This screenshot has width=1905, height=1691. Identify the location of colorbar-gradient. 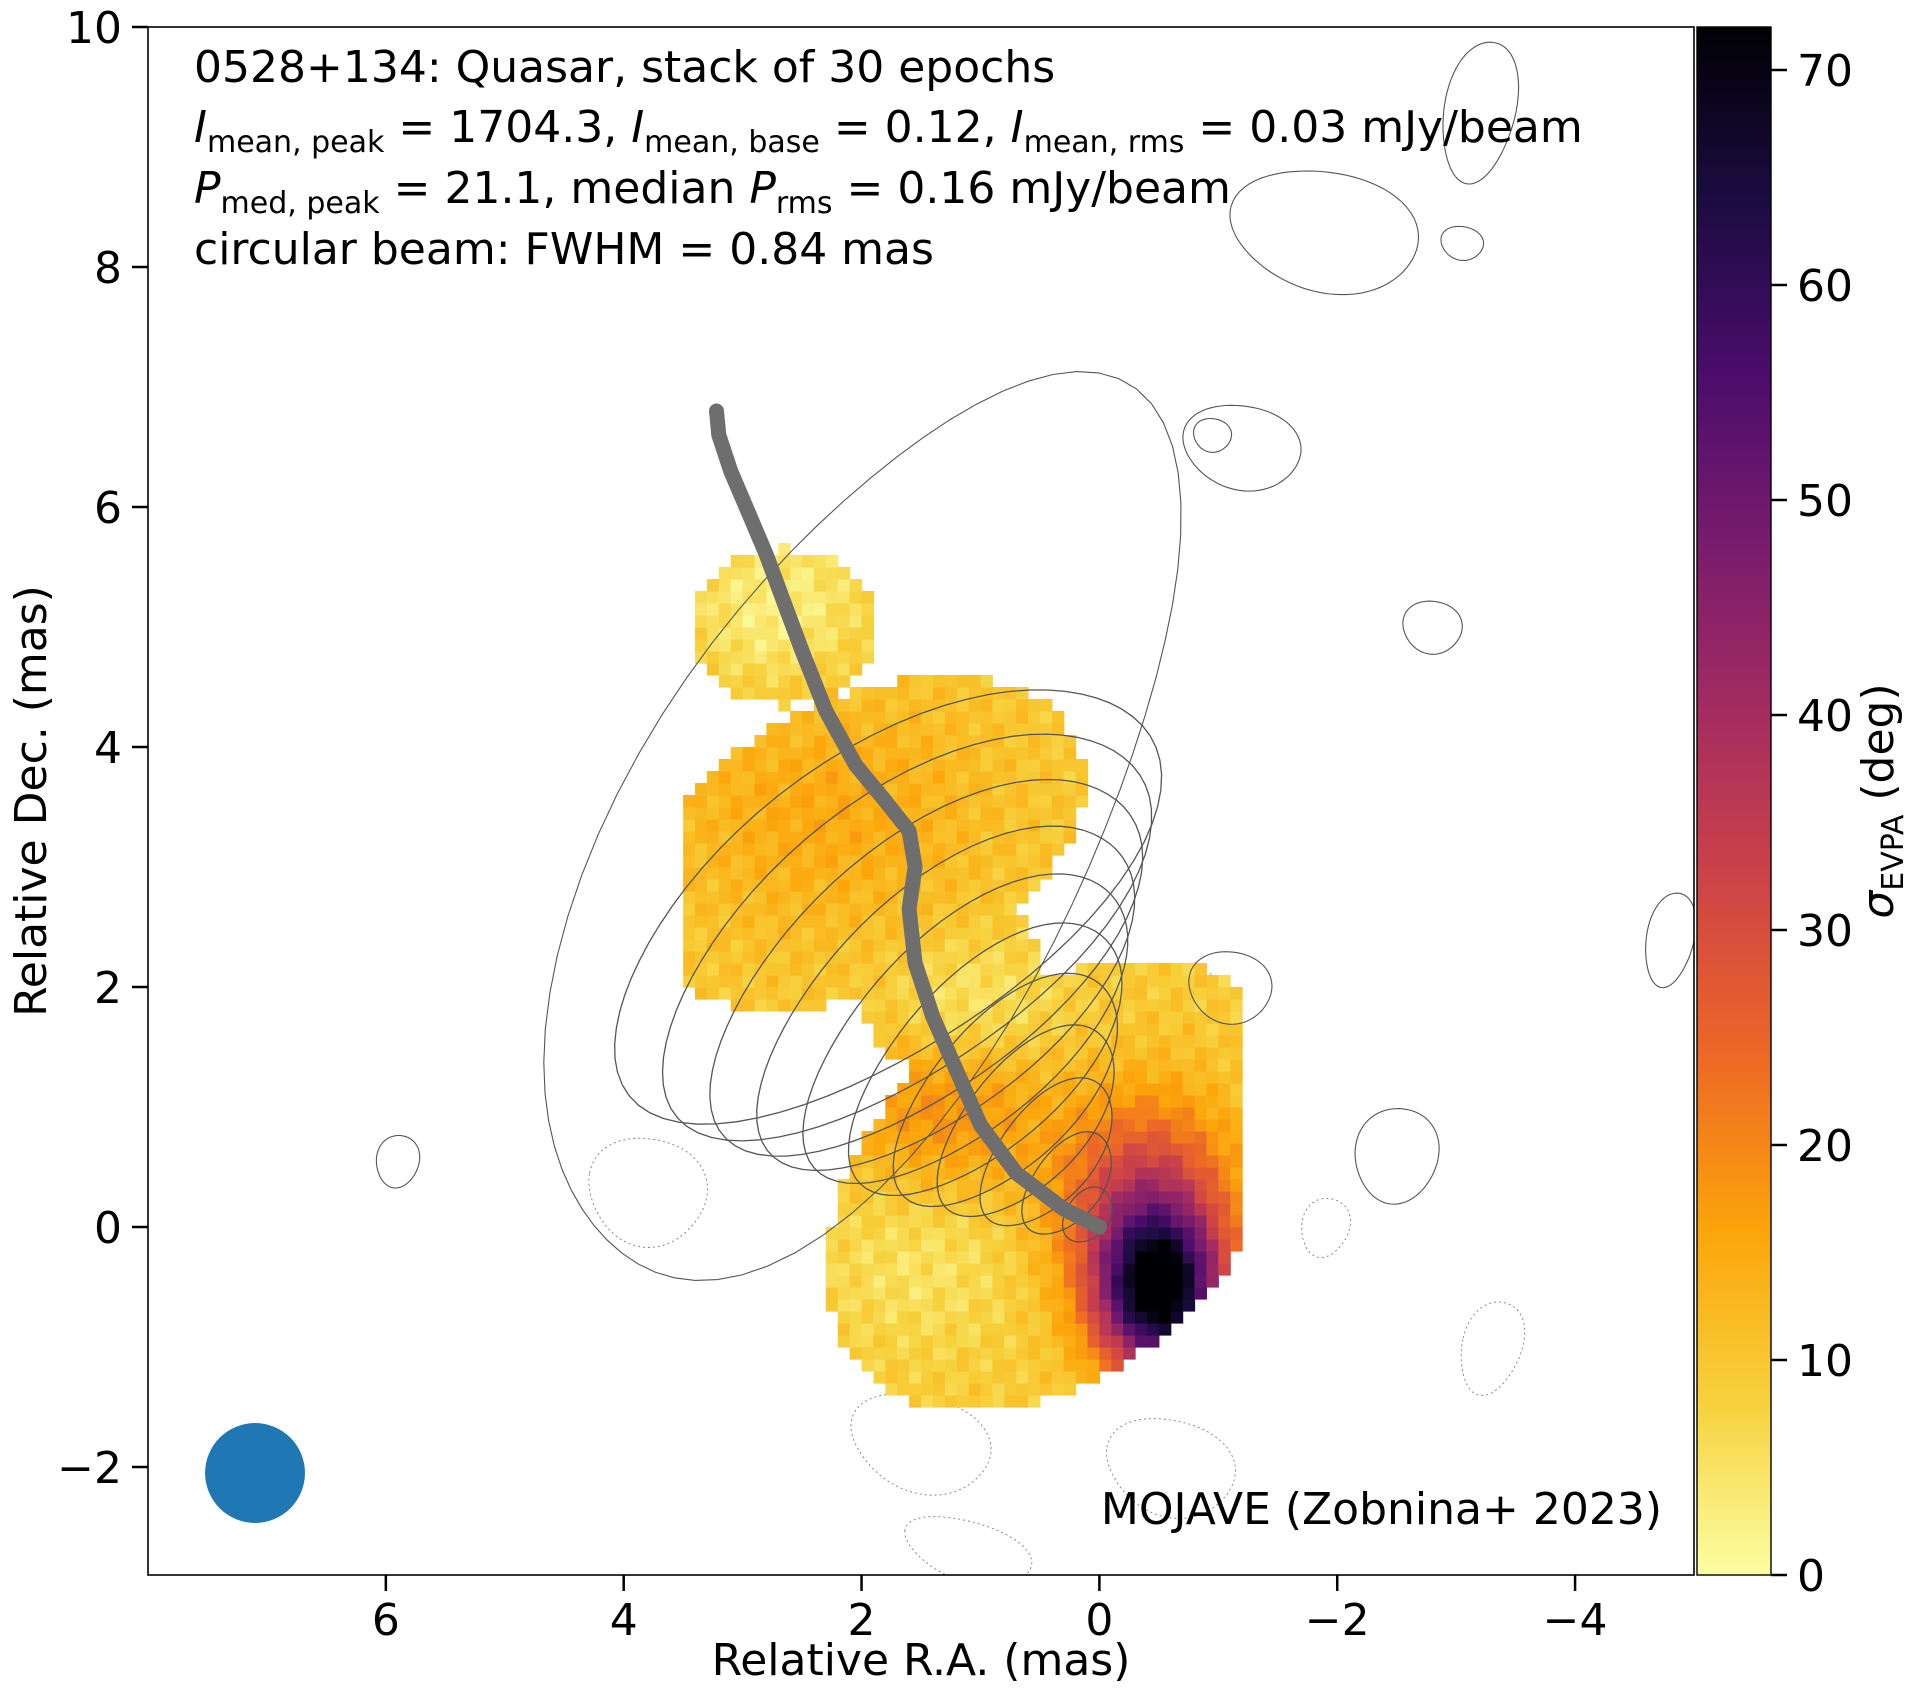
(1734, 801).